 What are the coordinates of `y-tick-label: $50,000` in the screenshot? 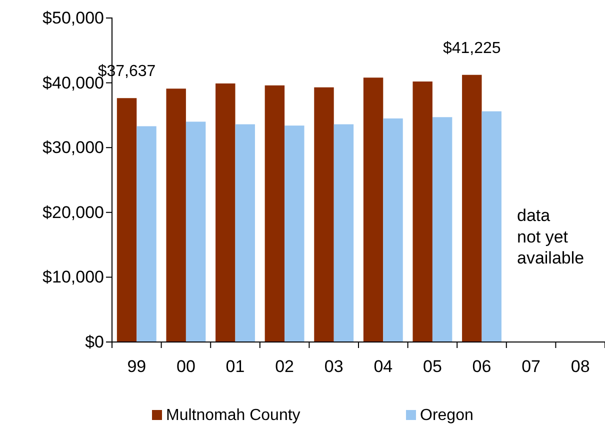 It's located at (73, 18).